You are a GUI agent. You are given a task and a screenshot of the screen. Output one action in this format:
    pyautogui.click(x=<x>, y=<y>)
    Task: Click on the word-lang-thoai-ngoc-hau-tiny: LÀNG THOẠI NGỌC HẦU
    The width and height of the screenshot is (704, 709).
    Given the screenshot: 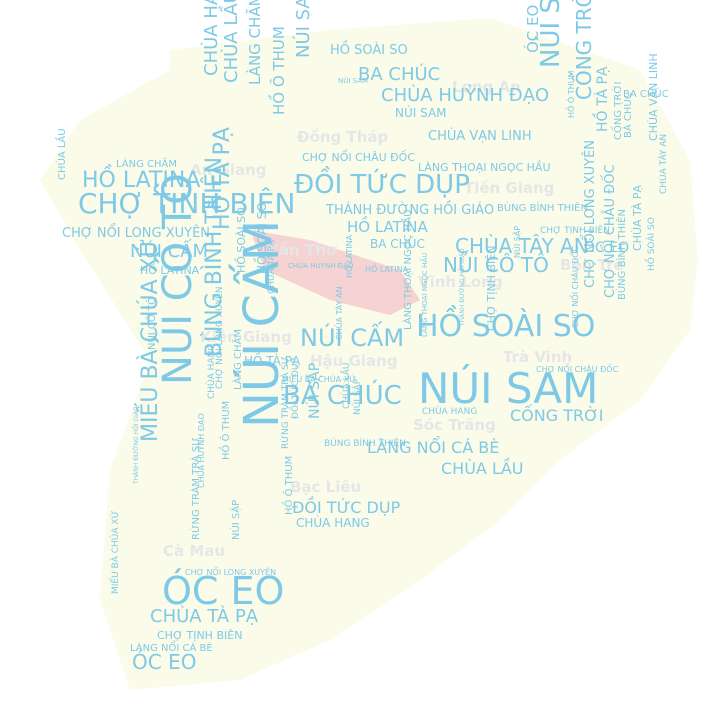 What is the action you would take?
    pyautogui.click(x=425, y=294)
    